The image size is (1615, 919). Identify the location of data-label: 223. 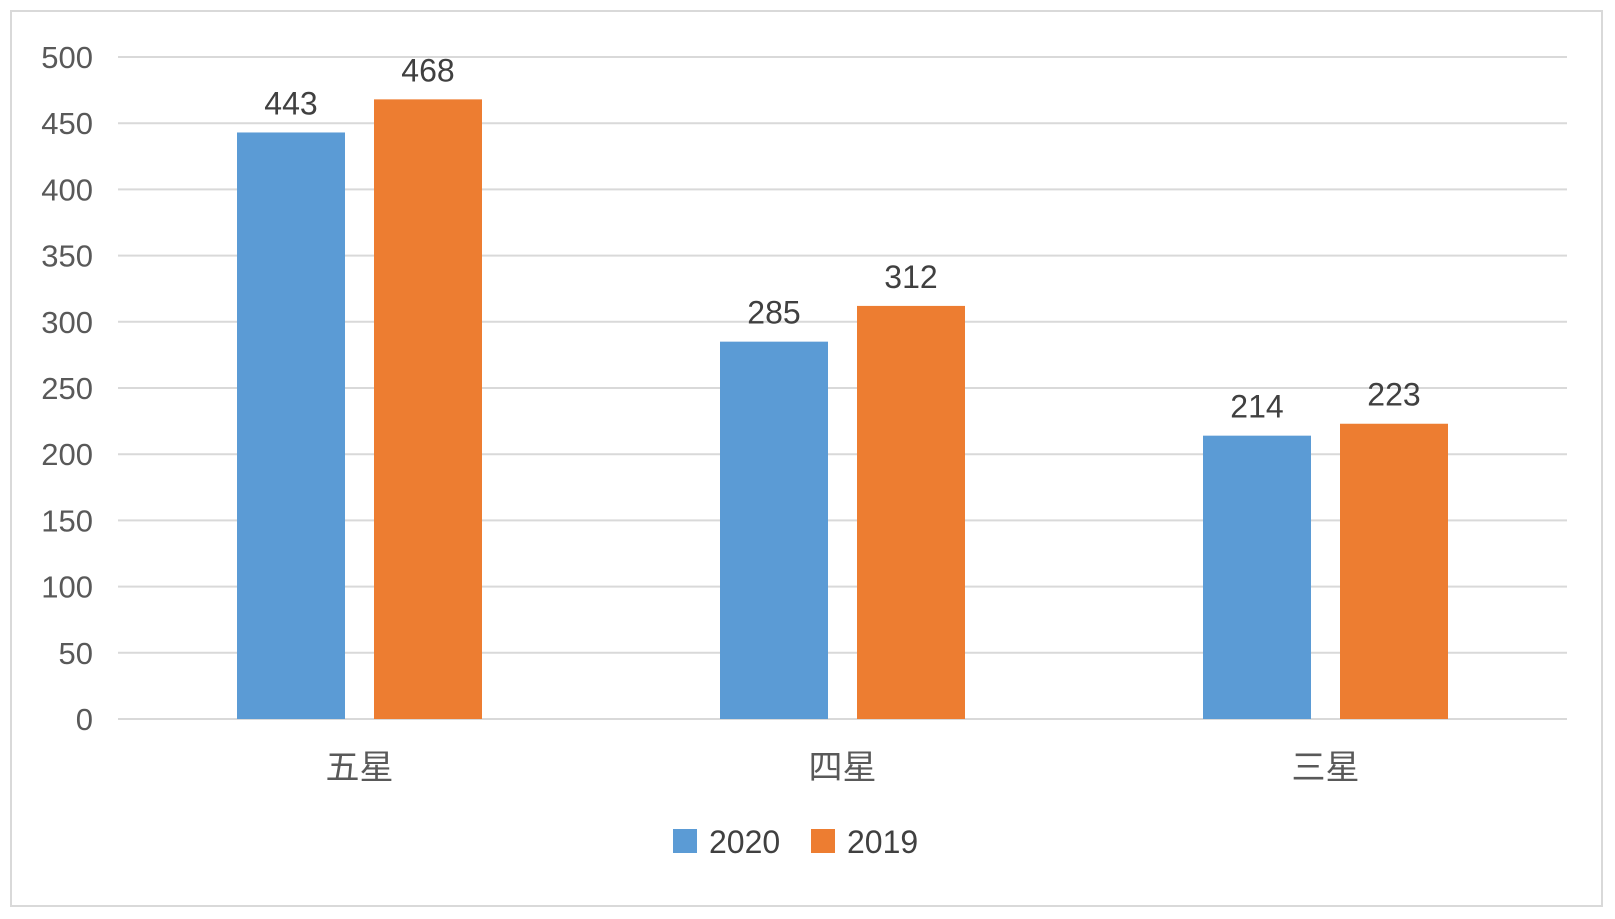
(1393, 395).